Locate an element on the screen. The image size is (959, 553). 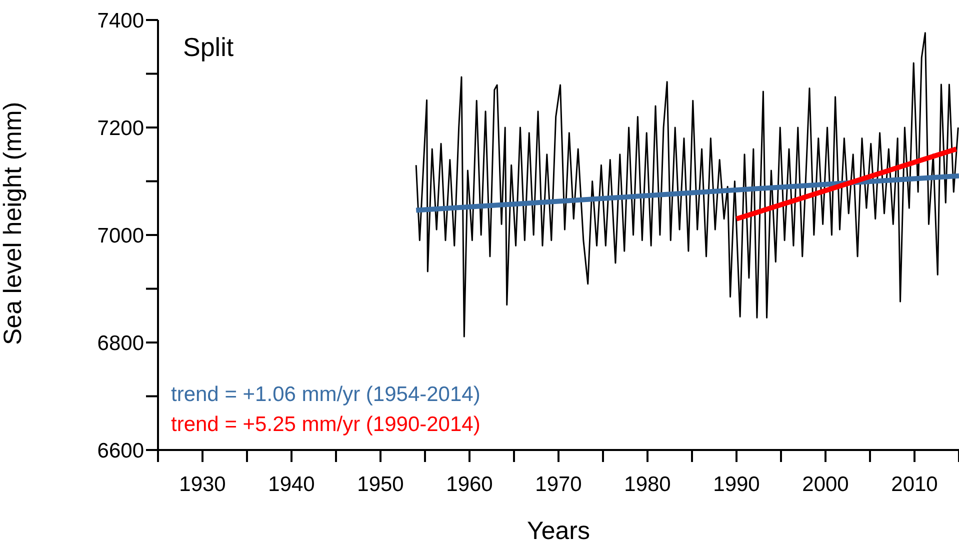
x-tick-label: 1980 is located at coordinates (647, 484).